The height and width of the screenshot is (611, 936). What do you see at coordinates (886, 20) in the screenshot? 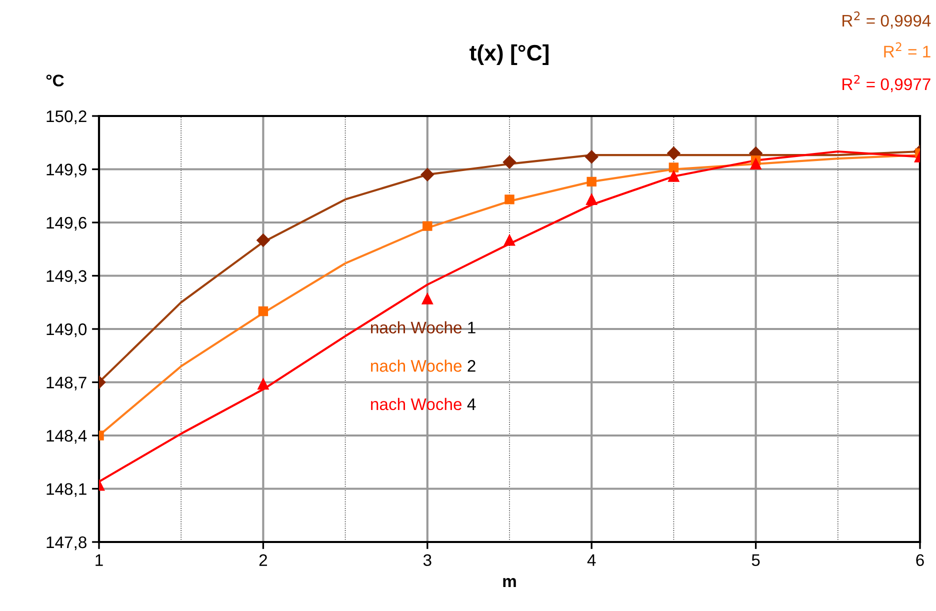
I see `text: R$^{2}$ = 0,9994` at bounding box center [886, 20].